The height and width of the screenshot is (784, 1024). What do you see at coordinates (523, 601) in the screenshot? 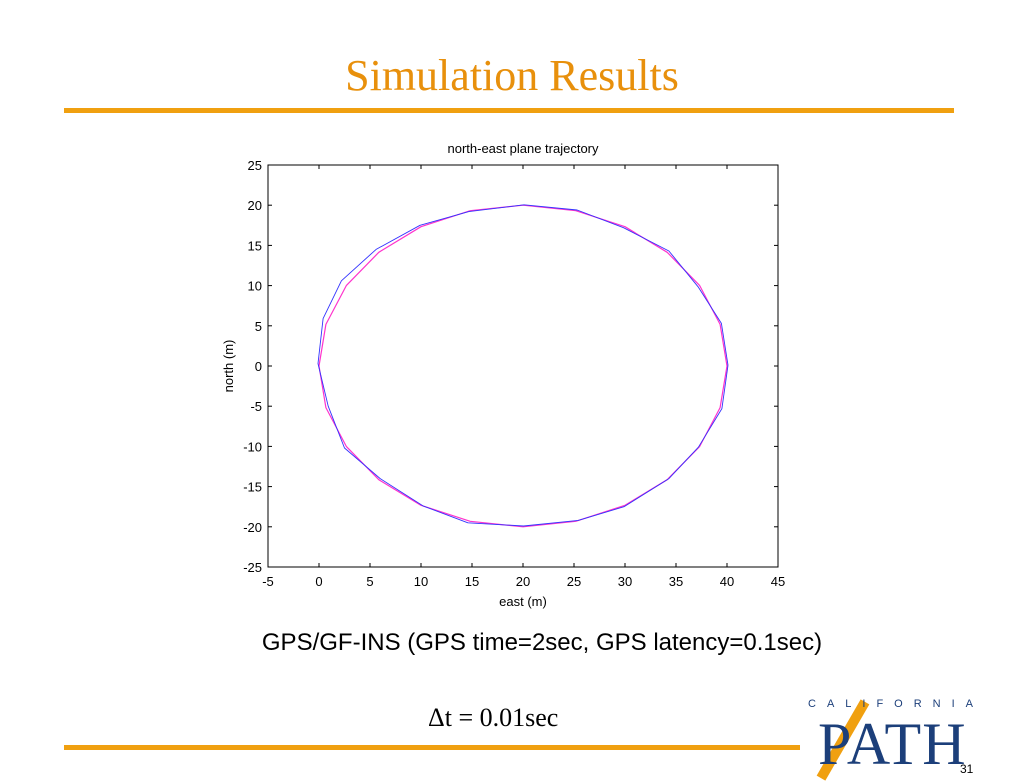
I see `x-axis-label: east (m)` at bounding box center [523, 601].